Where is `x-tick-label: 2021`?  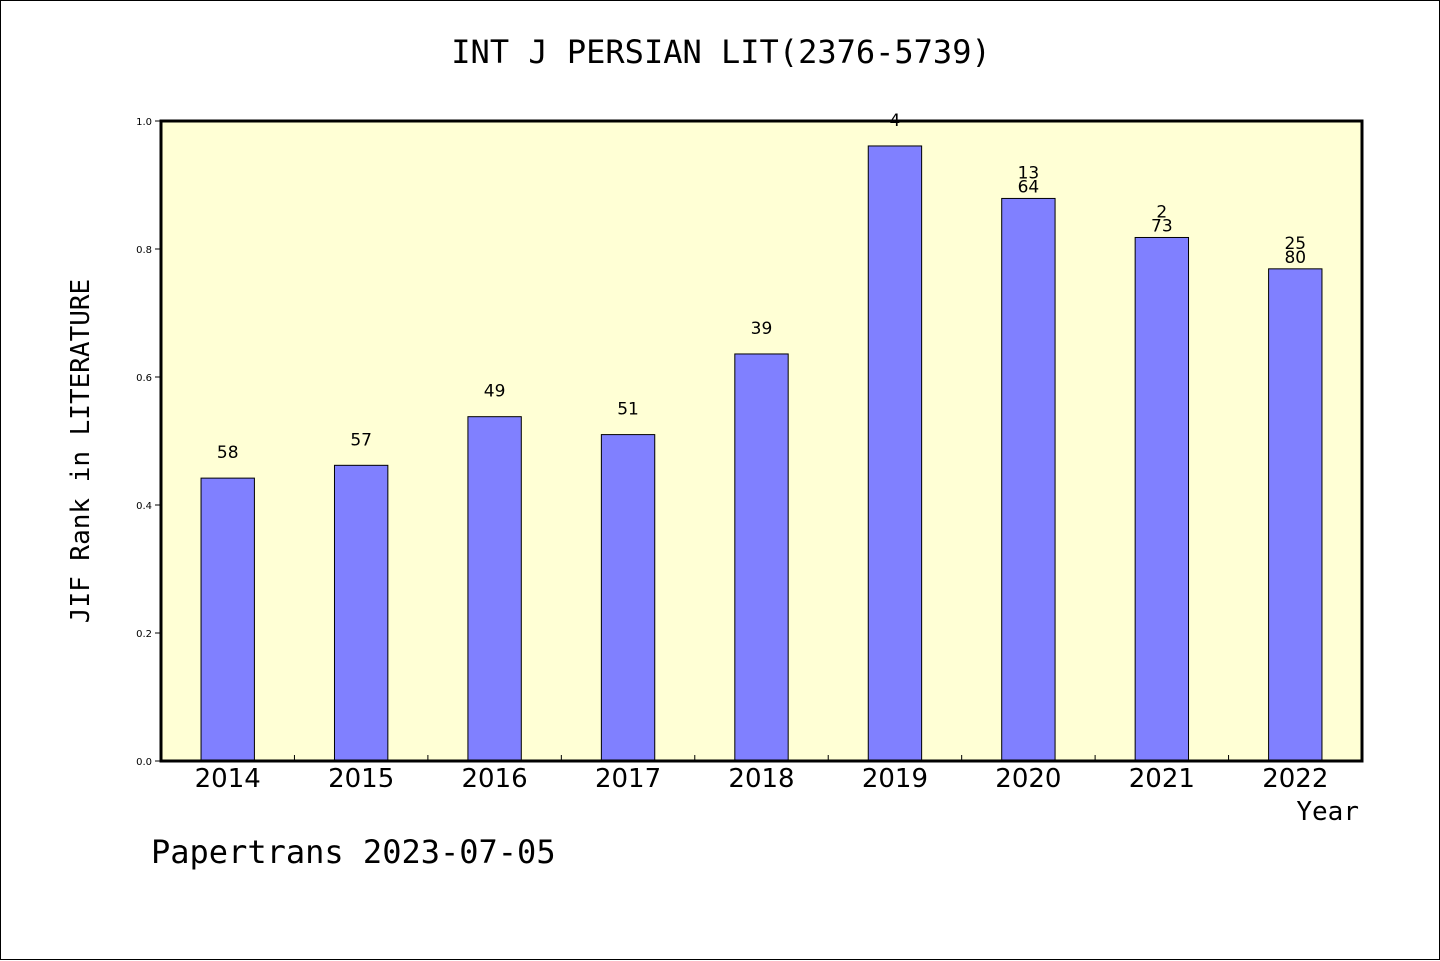
x-tick-label: 2021 is located at coordinates (1162, 779).